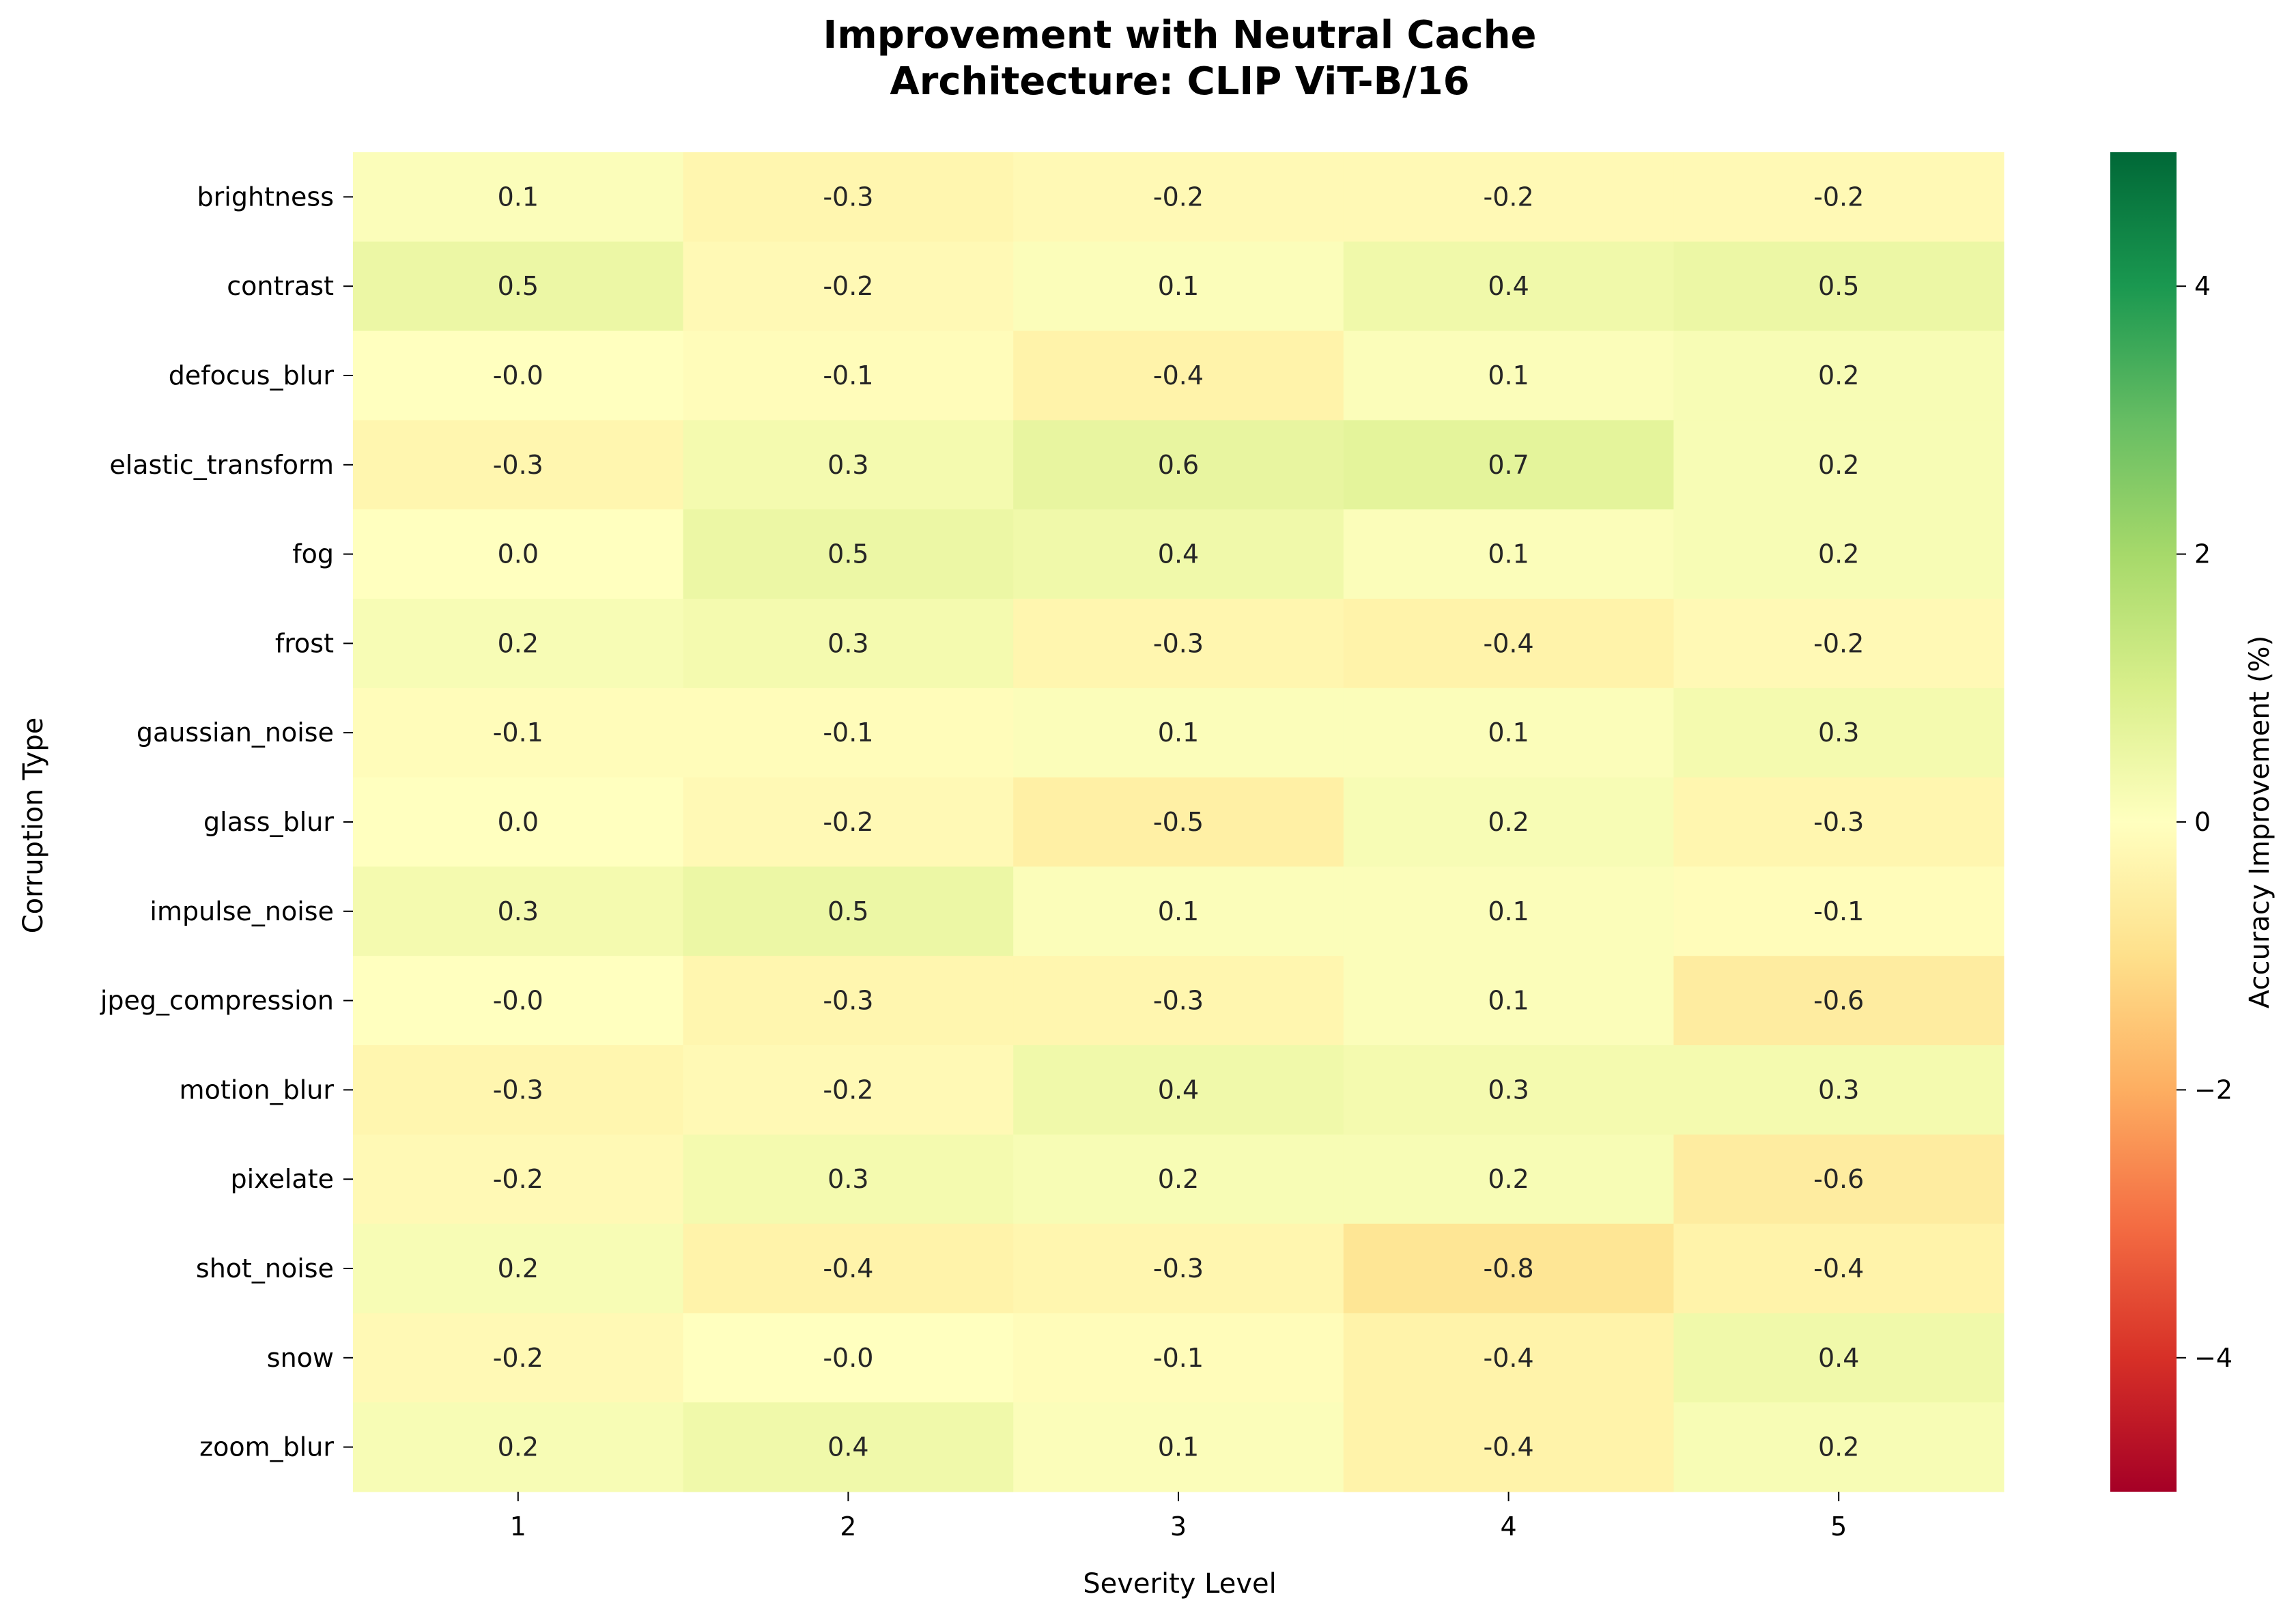 Image resolution: width=2296 pixels, height=1618 pixels. I want to click on x-axis-ticks: 1 2 3 4 5, so click(1178, 1517).